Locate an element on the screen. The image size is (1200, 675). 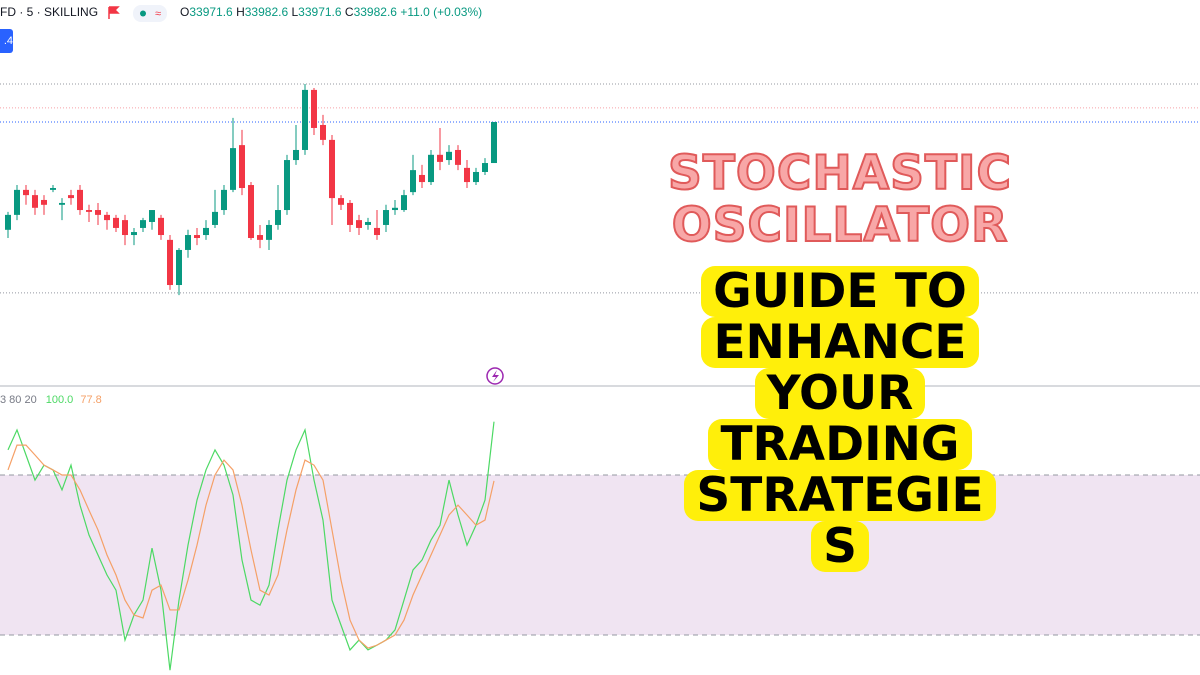
alert-bolt is located at coordinates (495, 376).